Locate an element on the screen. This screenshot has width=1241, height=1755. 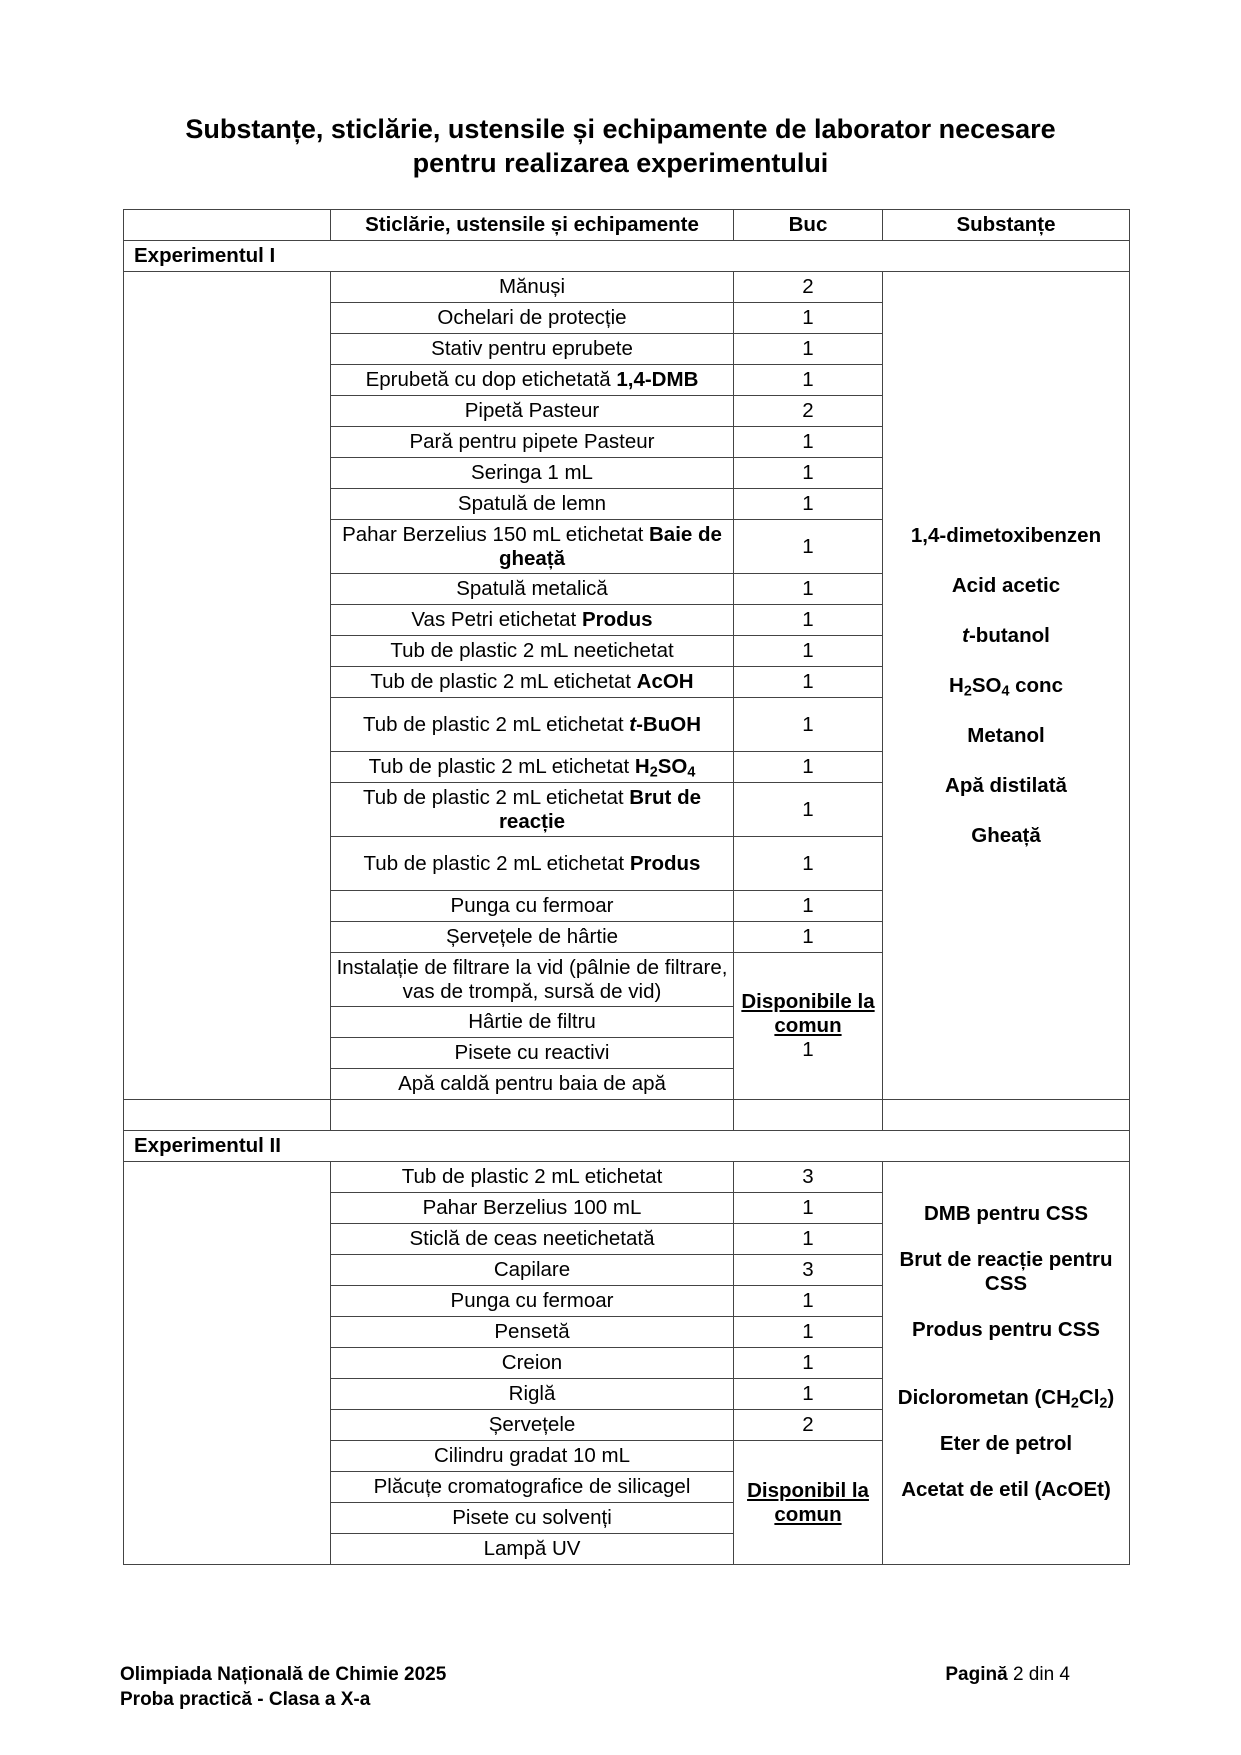
text-part: Riglă is located at coordinates (532, 1393).